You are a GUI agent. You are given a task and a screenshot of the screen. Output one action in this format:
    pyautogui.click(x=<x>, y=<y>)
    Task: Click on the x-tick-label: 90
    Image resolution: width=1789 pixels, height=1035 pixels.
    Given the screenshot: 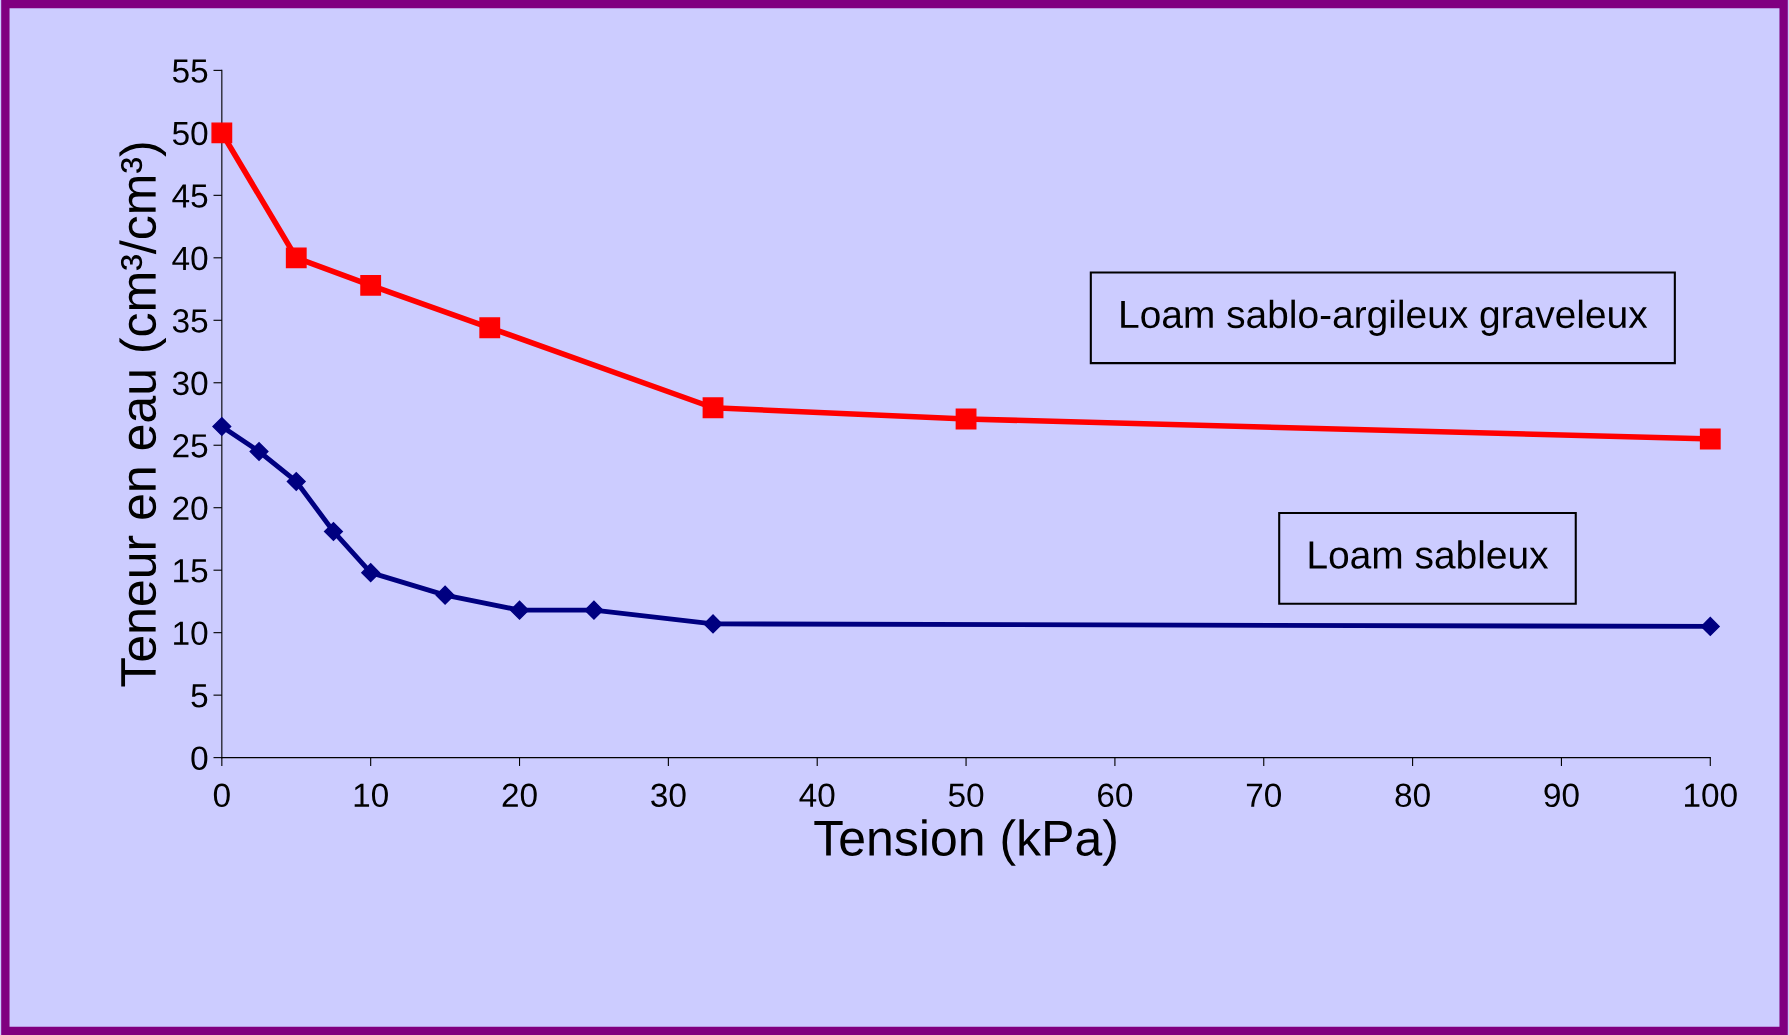 What is the action you would take?
    pyautogui.click(x=1561, y=795)
    